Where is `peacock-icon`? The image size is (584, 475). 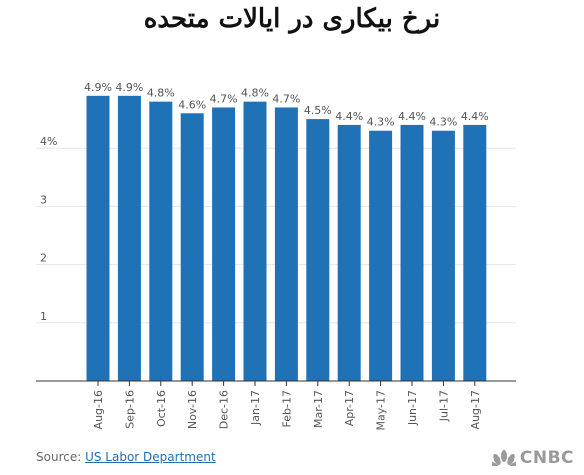 peacock-icon is located at coordinates (503, 458).